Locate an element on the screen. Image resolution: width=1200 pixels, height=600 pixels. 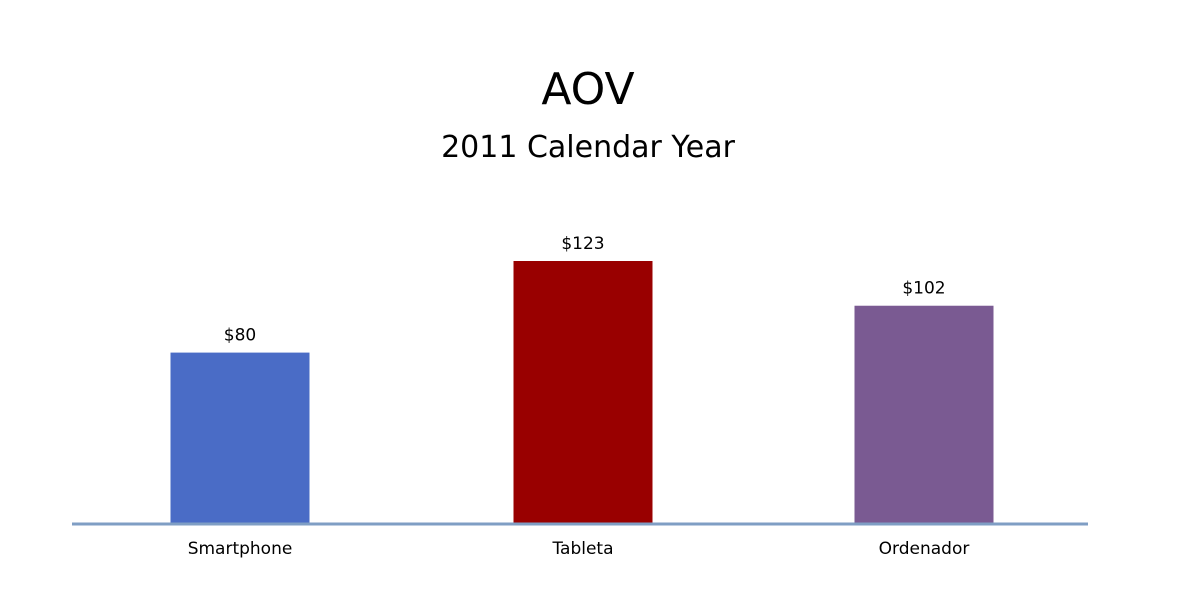
category-label-smartphone: Smartphone is located at coordinates (240, 549).